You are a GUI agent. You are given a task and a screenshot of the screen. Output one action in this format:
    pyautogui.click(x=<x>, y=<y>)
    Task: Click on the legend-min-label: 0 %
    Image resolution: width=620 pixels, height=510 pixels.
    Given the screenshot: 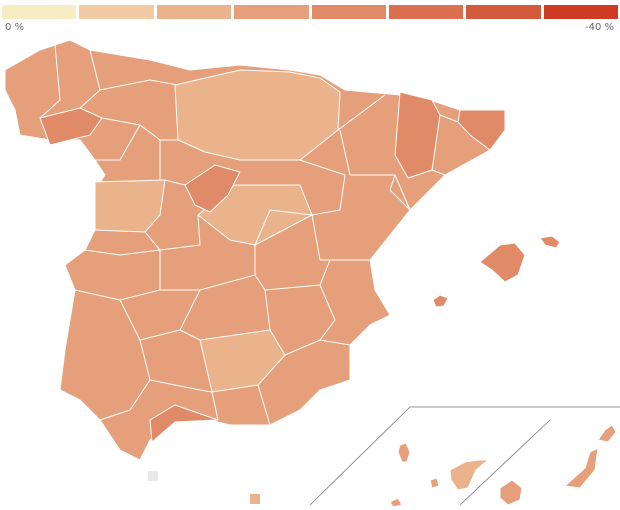 What is the action you would take?
    pyautogui.click(x=15, y=27)
    